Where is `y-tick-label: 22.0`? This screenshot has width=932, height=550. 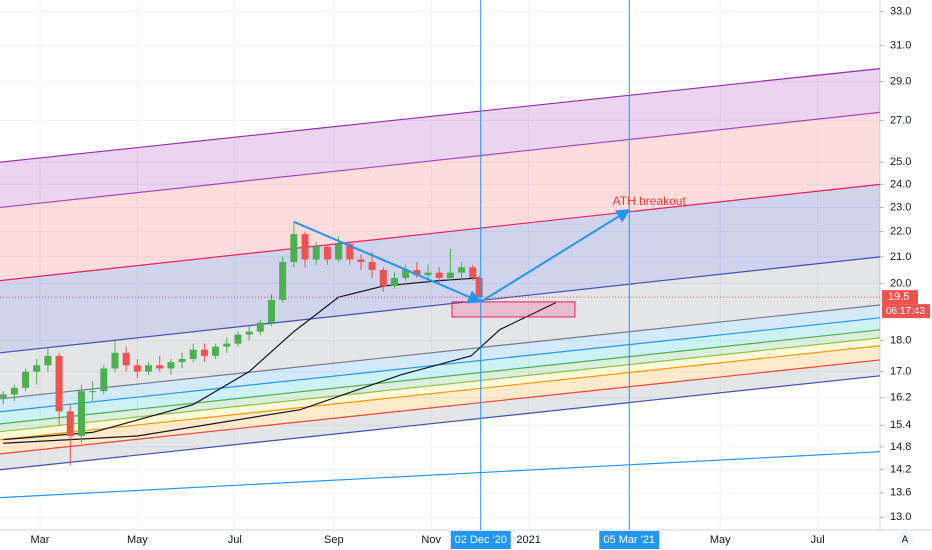 y-tick-label: 22.0 is located at coordinates (900, 232).